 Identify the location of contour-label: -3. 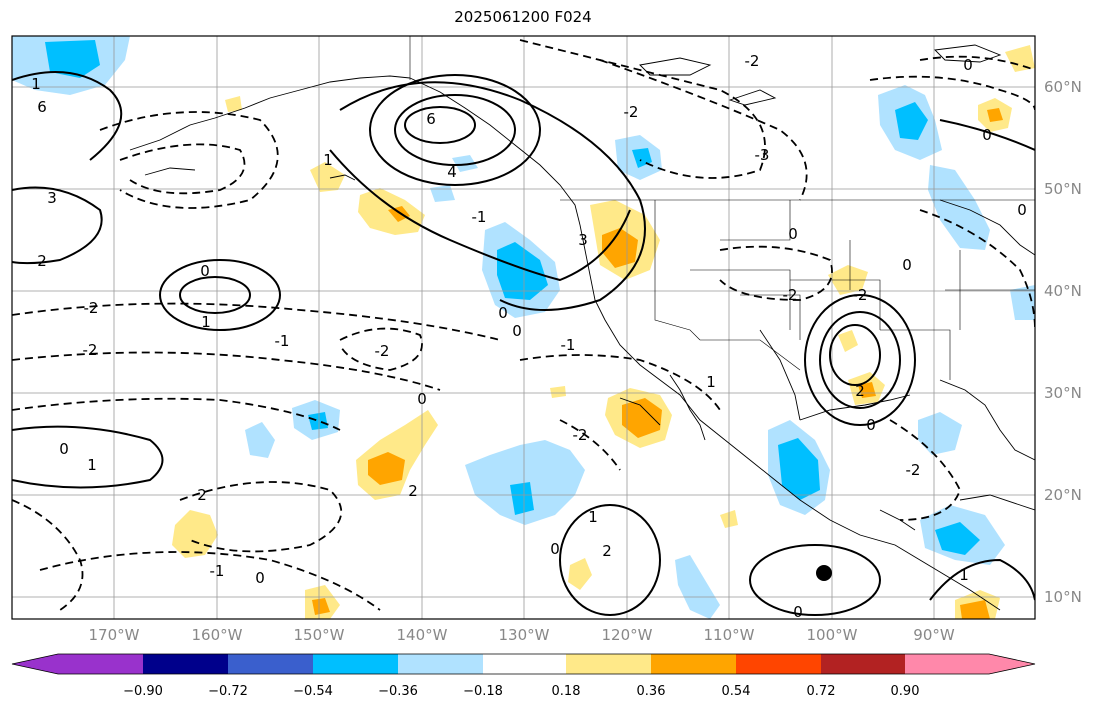
(762, 155).